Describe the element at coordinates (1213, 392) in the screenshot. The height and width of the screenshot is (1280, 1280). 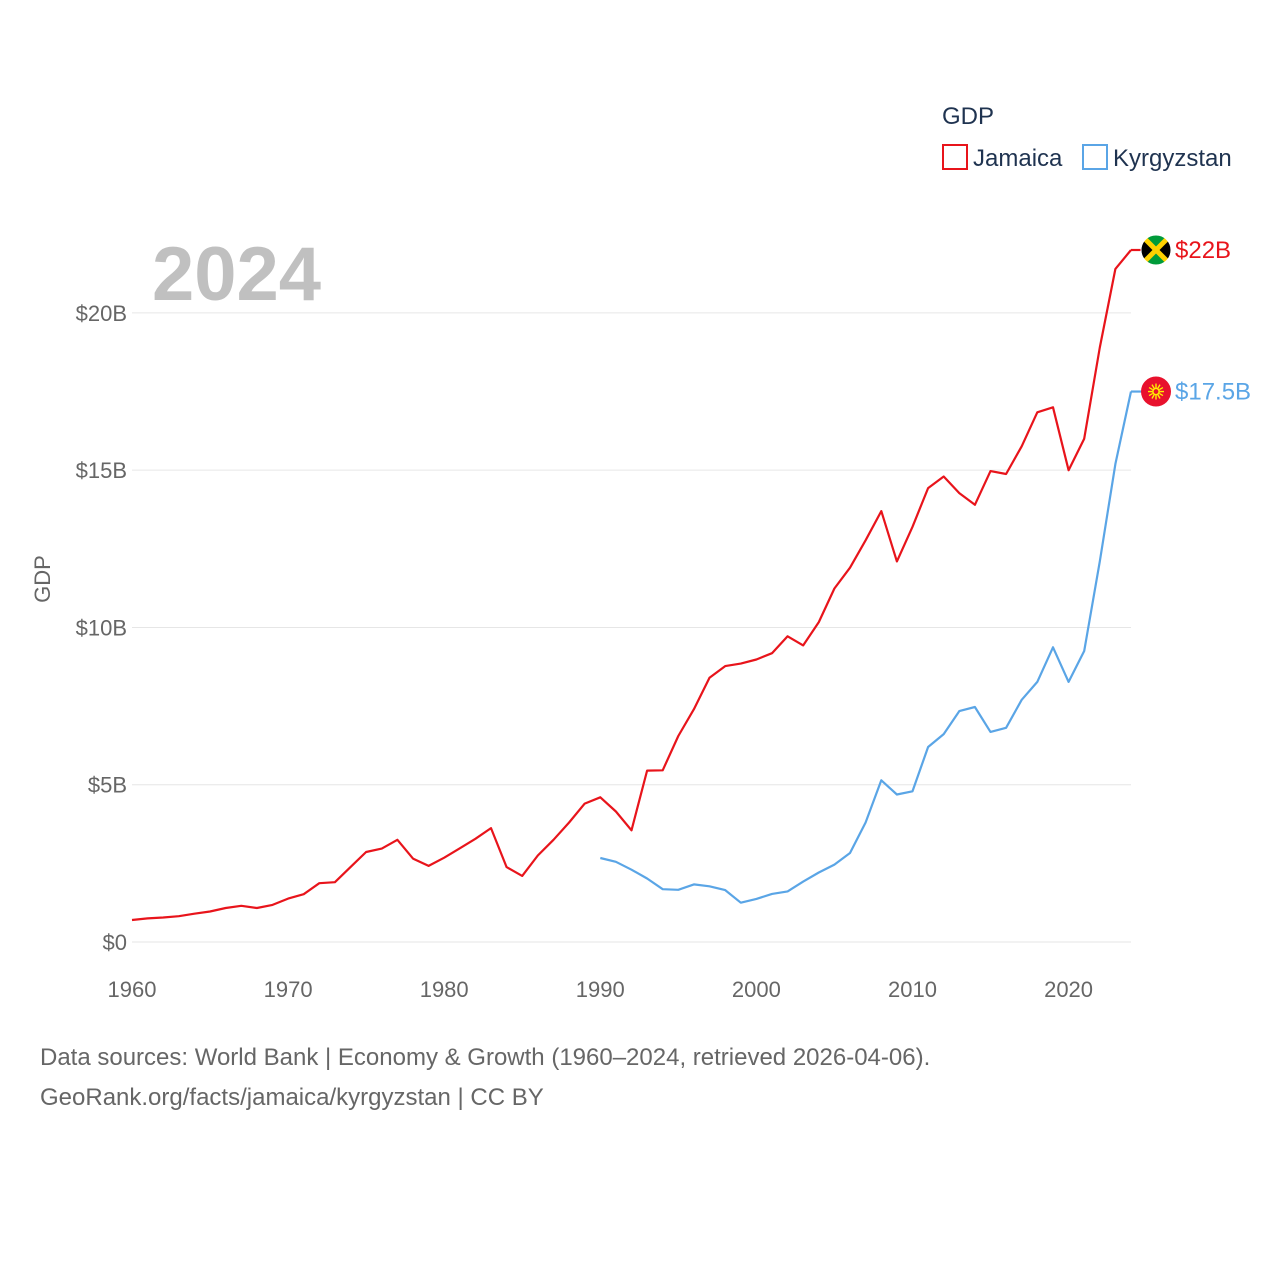
I see `end-label-kyrgyzstan: $17.5B` at that location.